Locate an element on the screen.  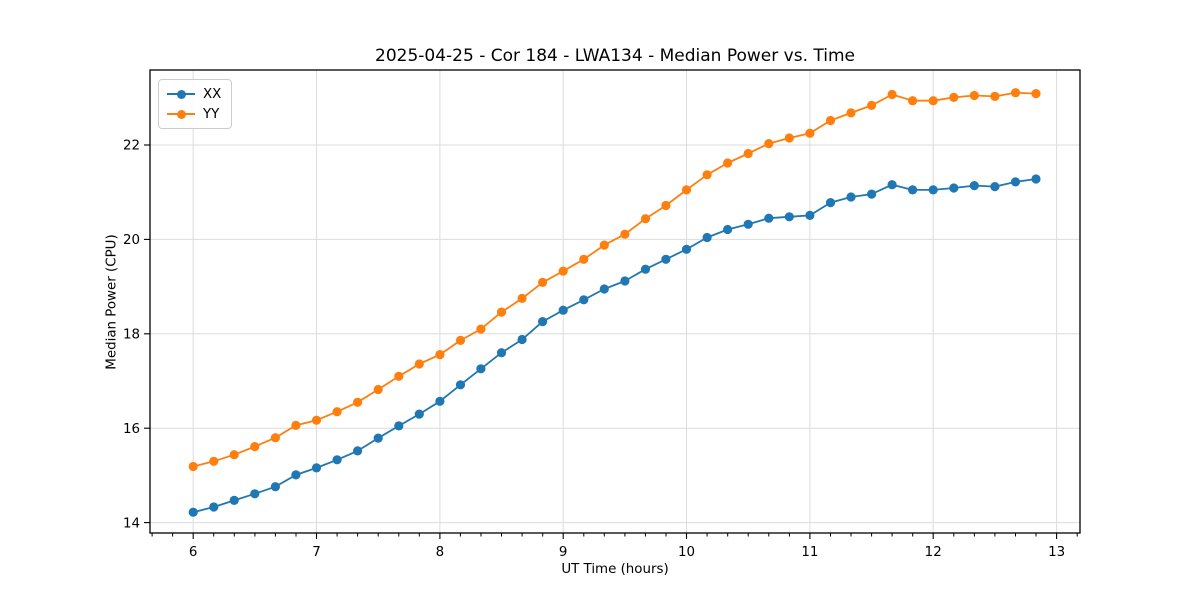
x-tick-label: 10 is located at coordinates (686, 552).